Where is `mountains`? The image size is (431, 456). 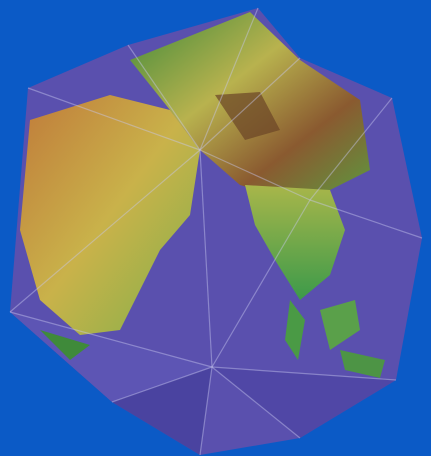
mountains is located at coordinates (247, 116).